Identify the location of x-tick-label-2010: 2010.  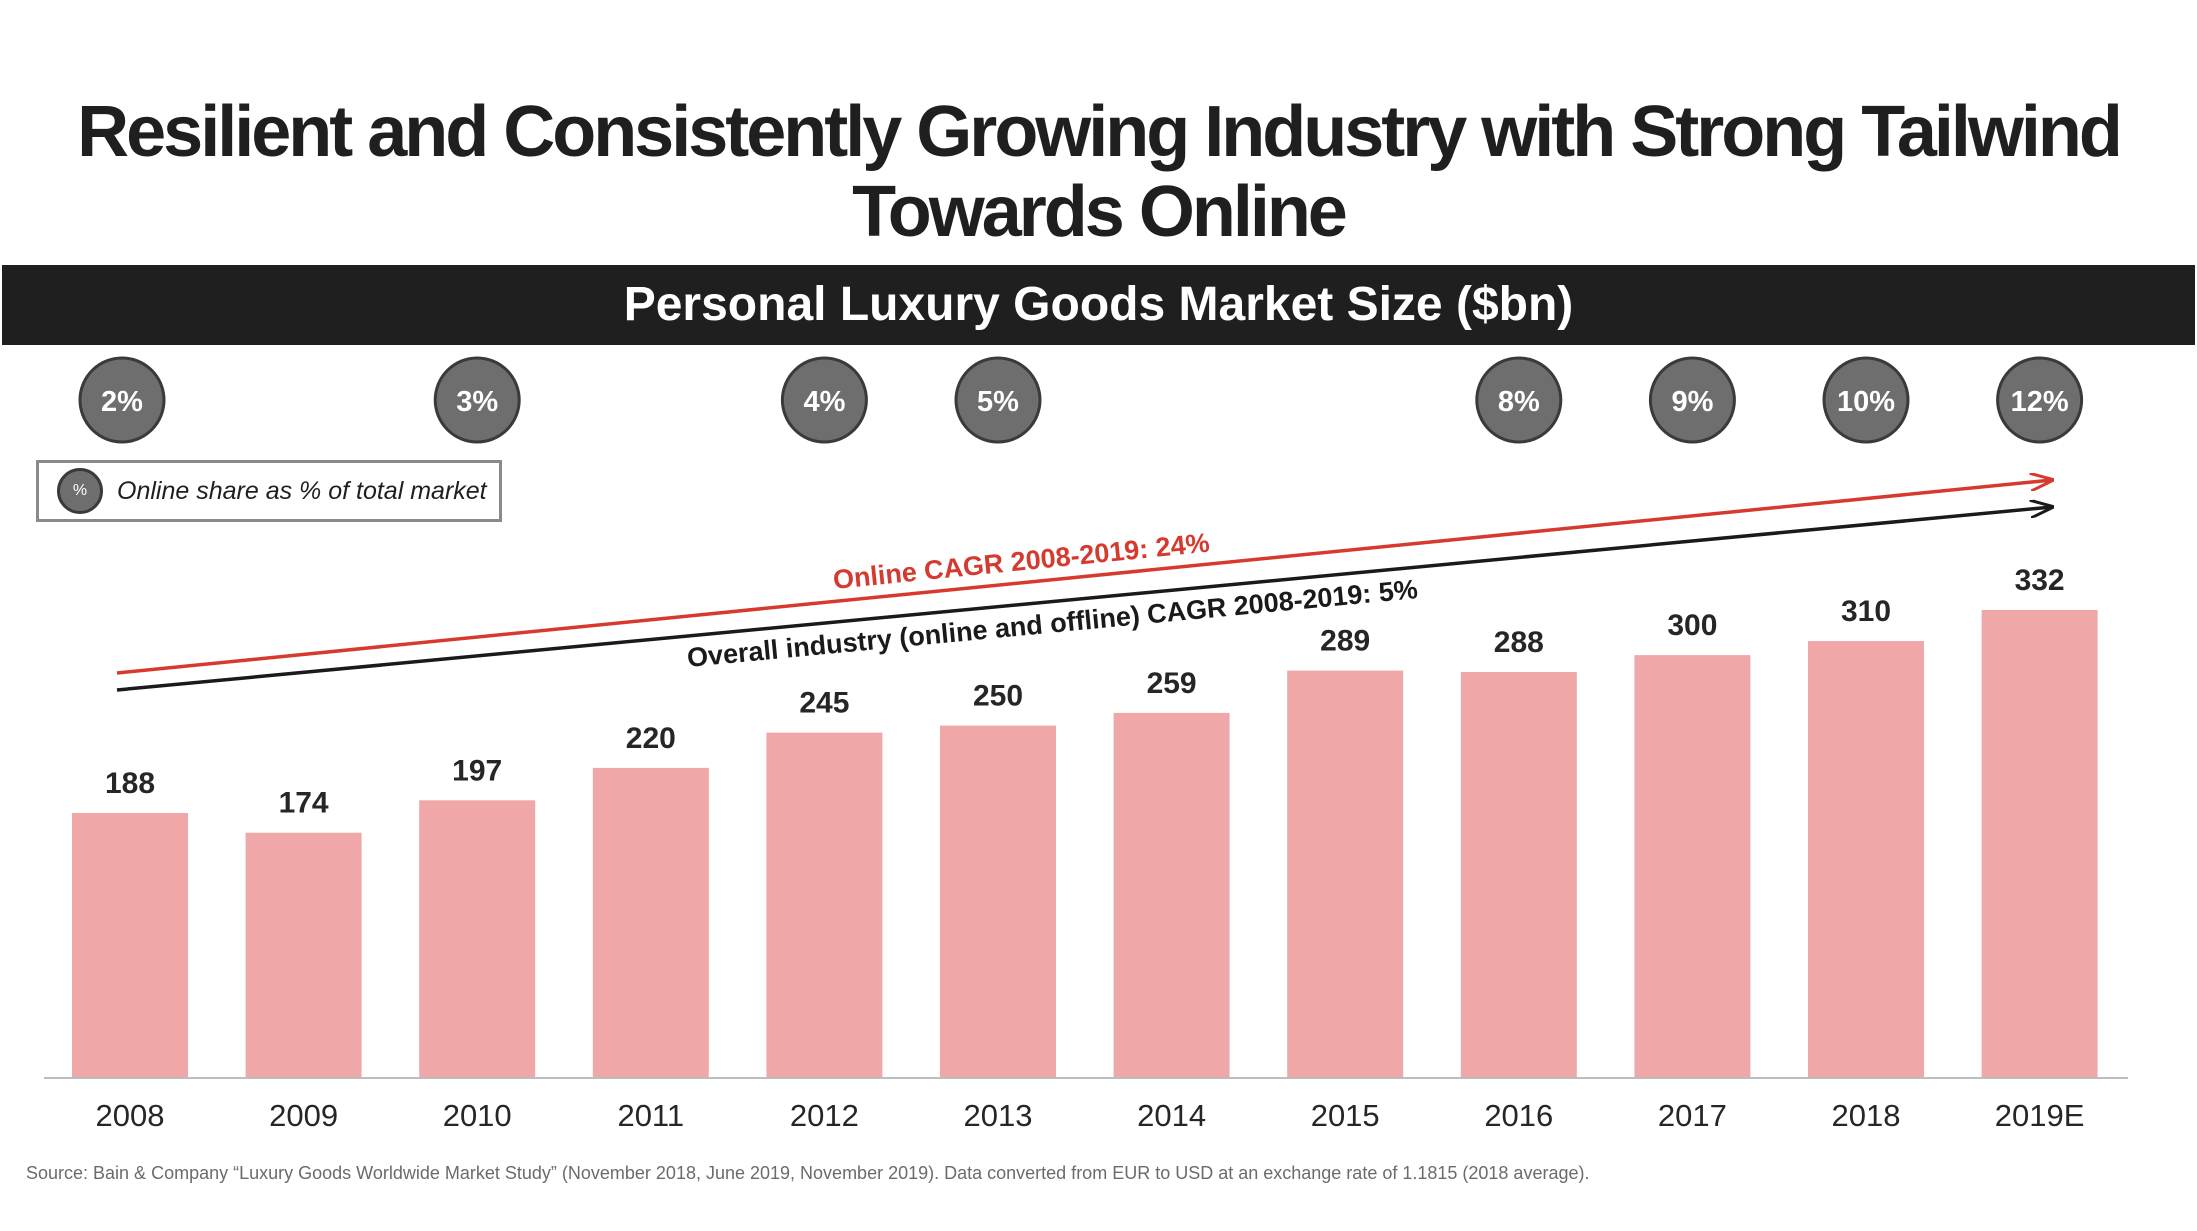
(477, 1115).